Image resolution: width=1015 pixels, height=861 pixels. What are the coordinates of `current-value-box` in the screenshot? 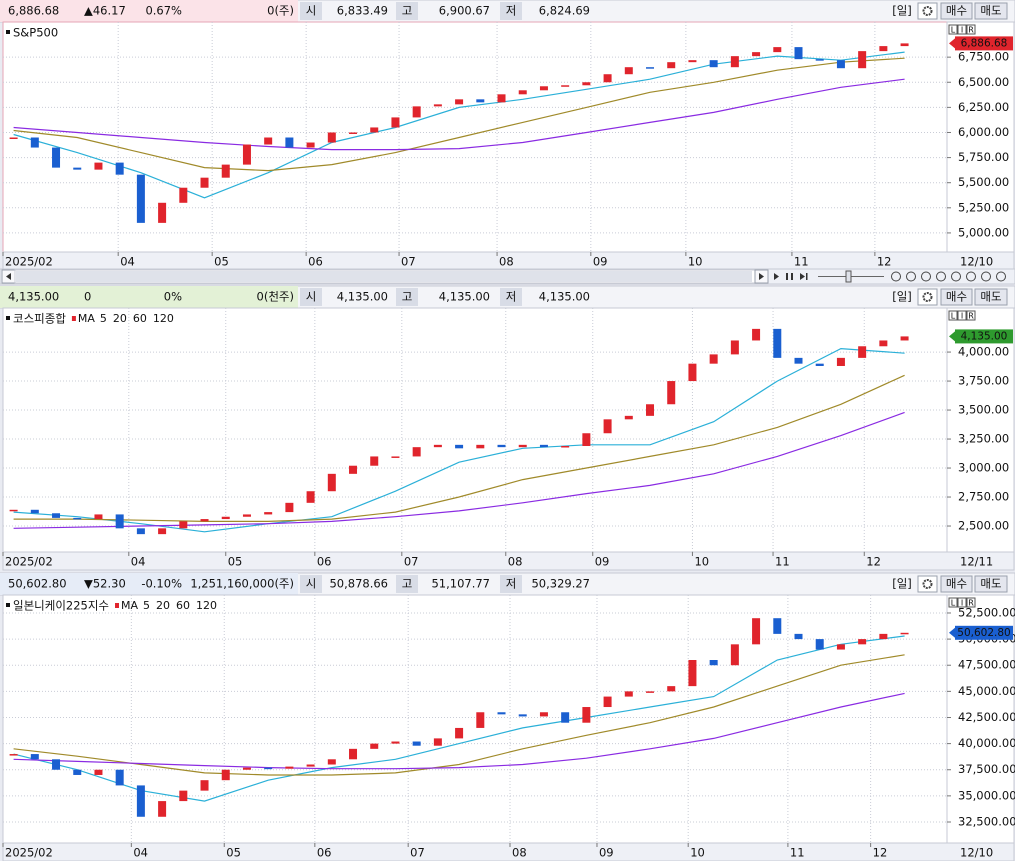 It's located at (984, 43).